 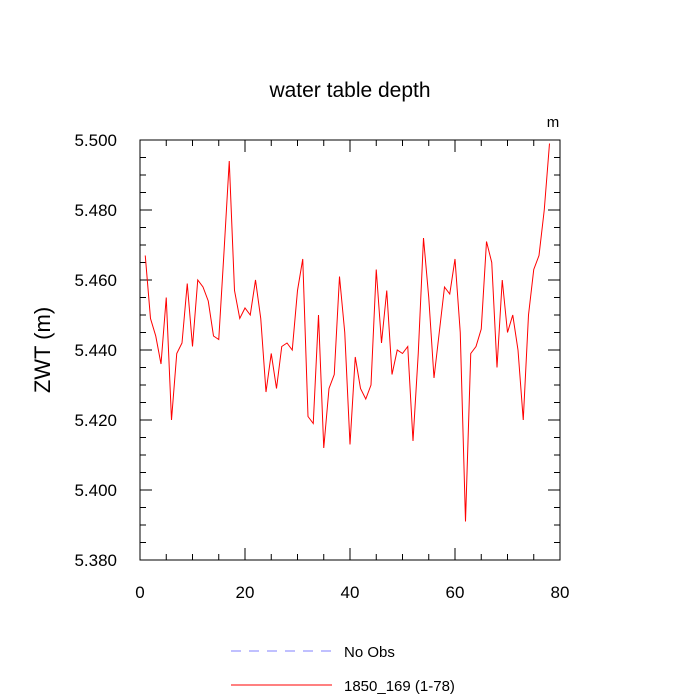 I want to click on y-axis-label: ZWT (m), so click(x=42, y=350).